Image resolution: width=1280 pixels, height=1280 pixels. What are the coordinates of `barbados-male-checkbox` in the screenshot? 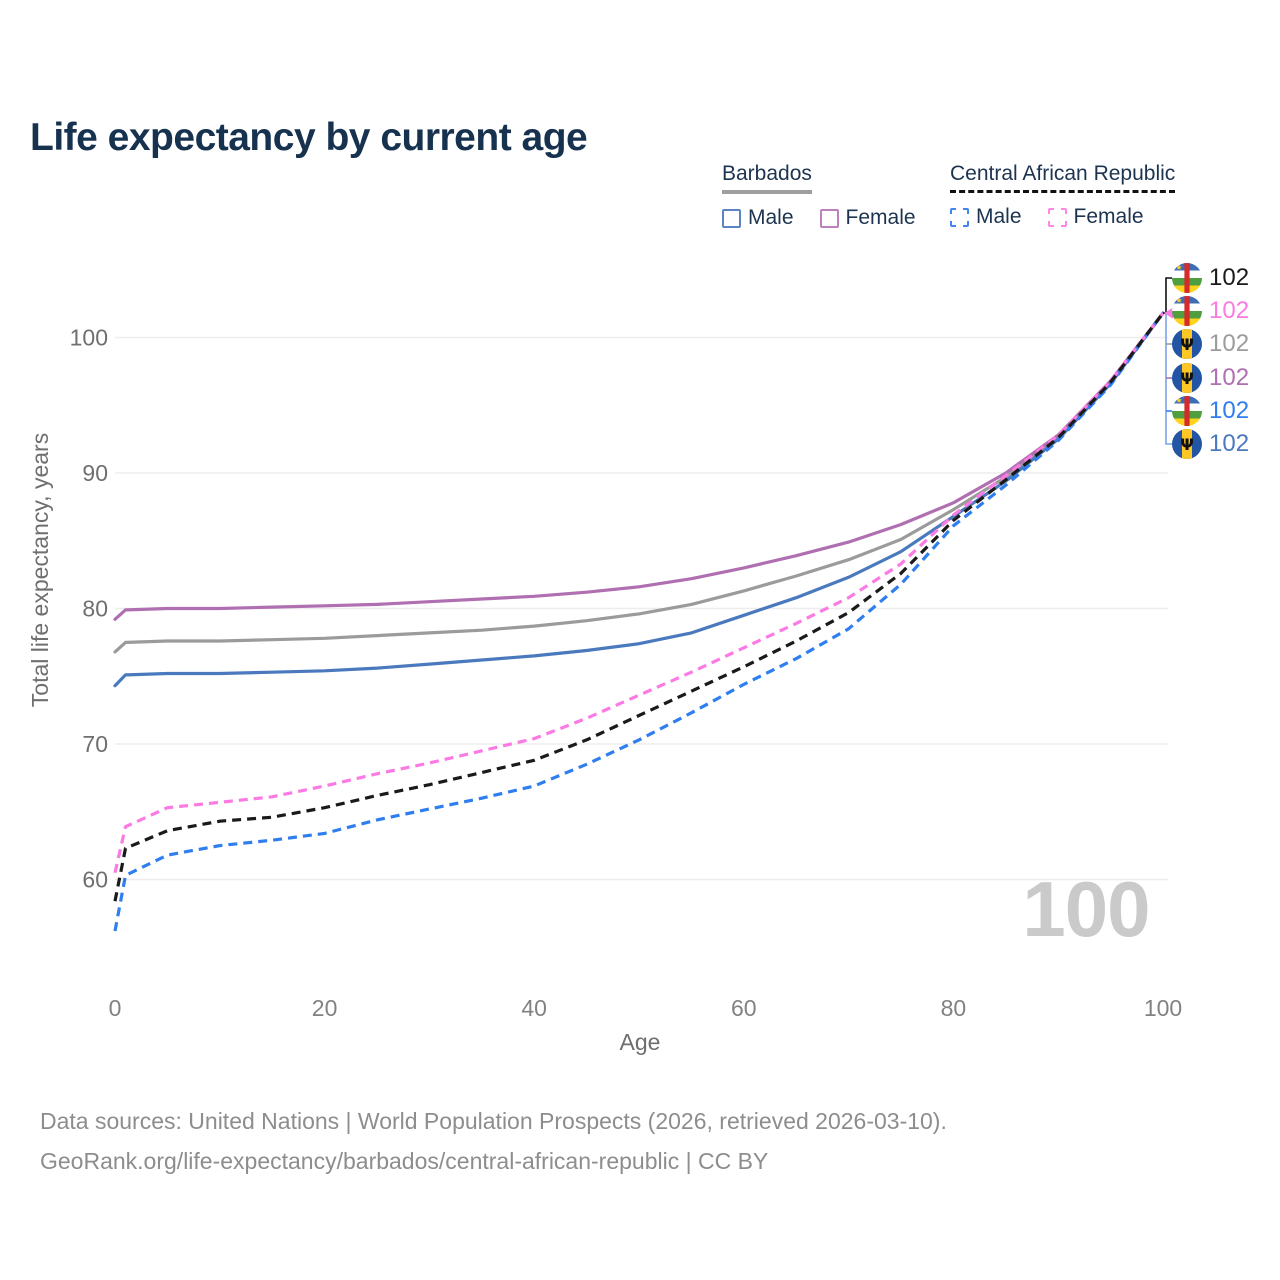 It's located at (731, 218).